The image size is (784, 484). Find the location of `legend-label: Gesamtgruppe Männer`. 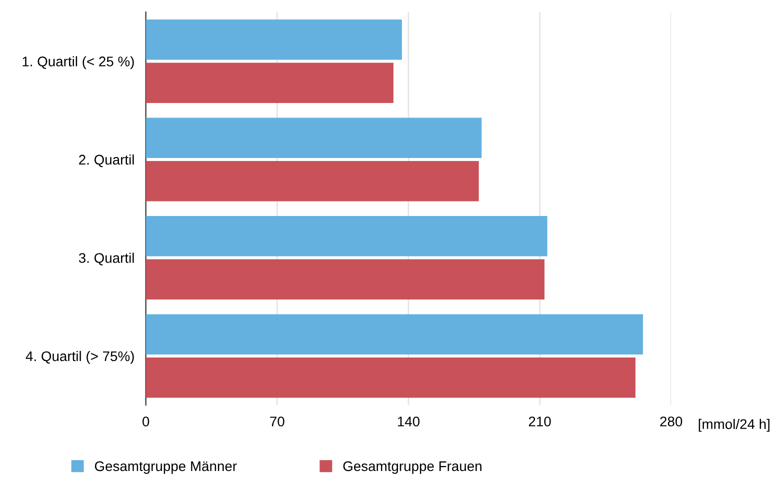

legend-label: Gesamtgruppe Männer is located at coordinates (165, 467).